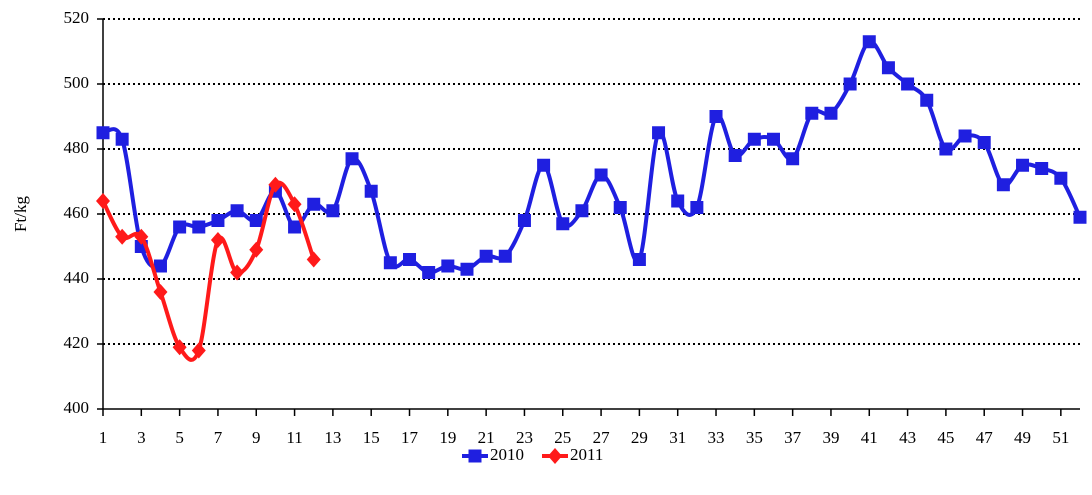  Describe the element at coordinates (447, 437) in the screenshot. I see `x-tick-label: 19` at that location.